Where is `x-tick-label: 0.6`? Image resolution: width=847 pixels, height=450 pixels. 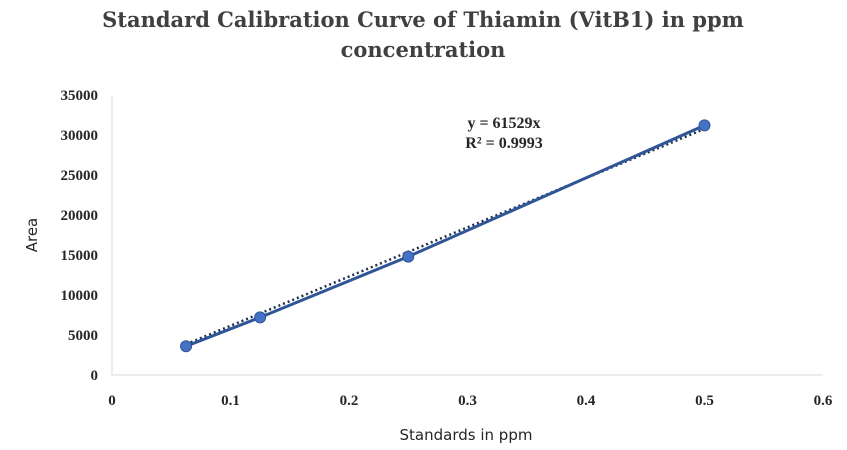
x-tick-label: 0.6 is located at coordinates (823, 401).